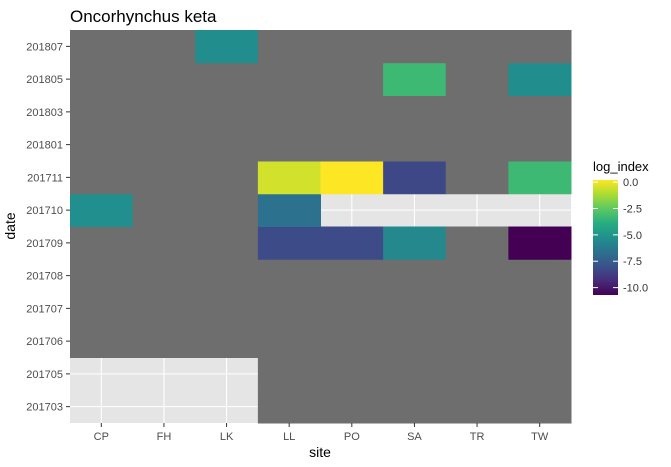 The height and width of the screenshot is (467, 671). Describe the element at coordinates (44, 342) in the screenshot. I see `y-tick-label: 201706` at that location.